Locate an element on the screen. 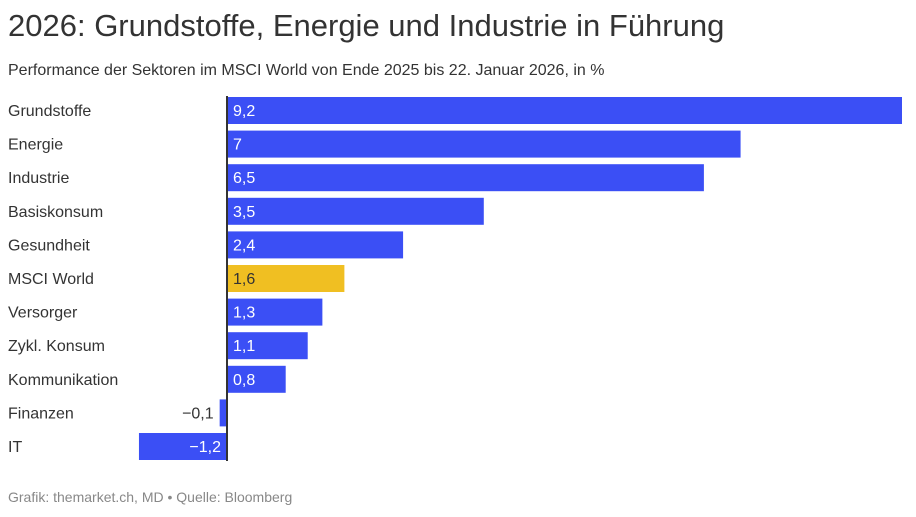  value-label-zykl-konsum: 1,1 is located at coordinates (244, 346).